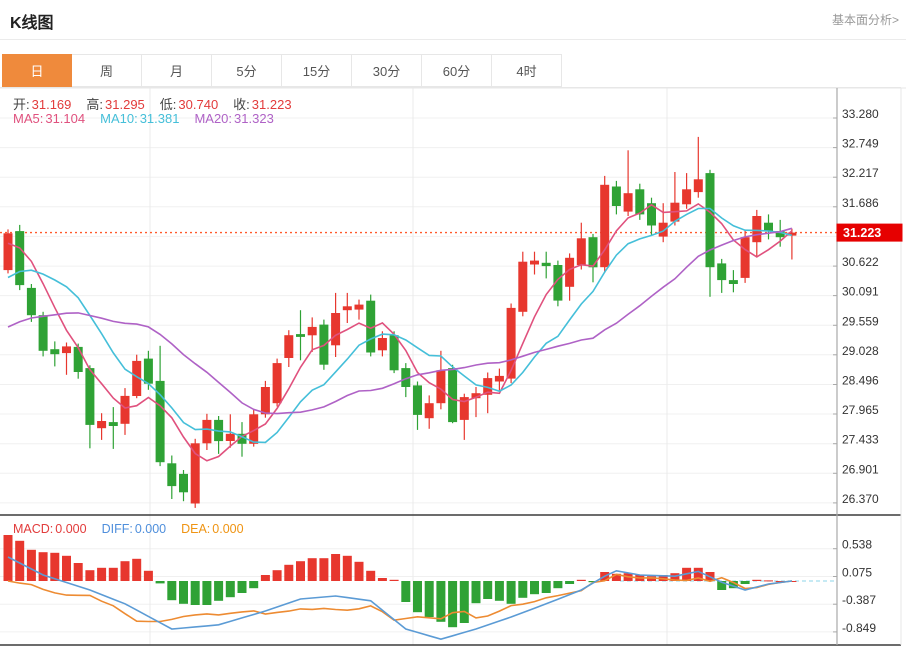 The height and width of the screenshot is (651, 906). What do you see at coordinates (115, 104) in the screenshot?
I see `ohlc-row-item: 高: 31.295` at bounding box center [115, 104].